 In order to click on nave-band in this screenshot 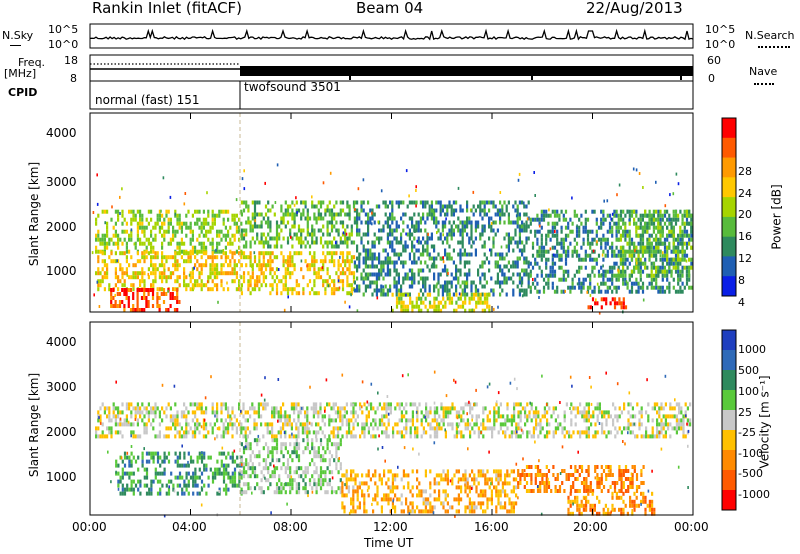, I will do `click(466, 71)`.